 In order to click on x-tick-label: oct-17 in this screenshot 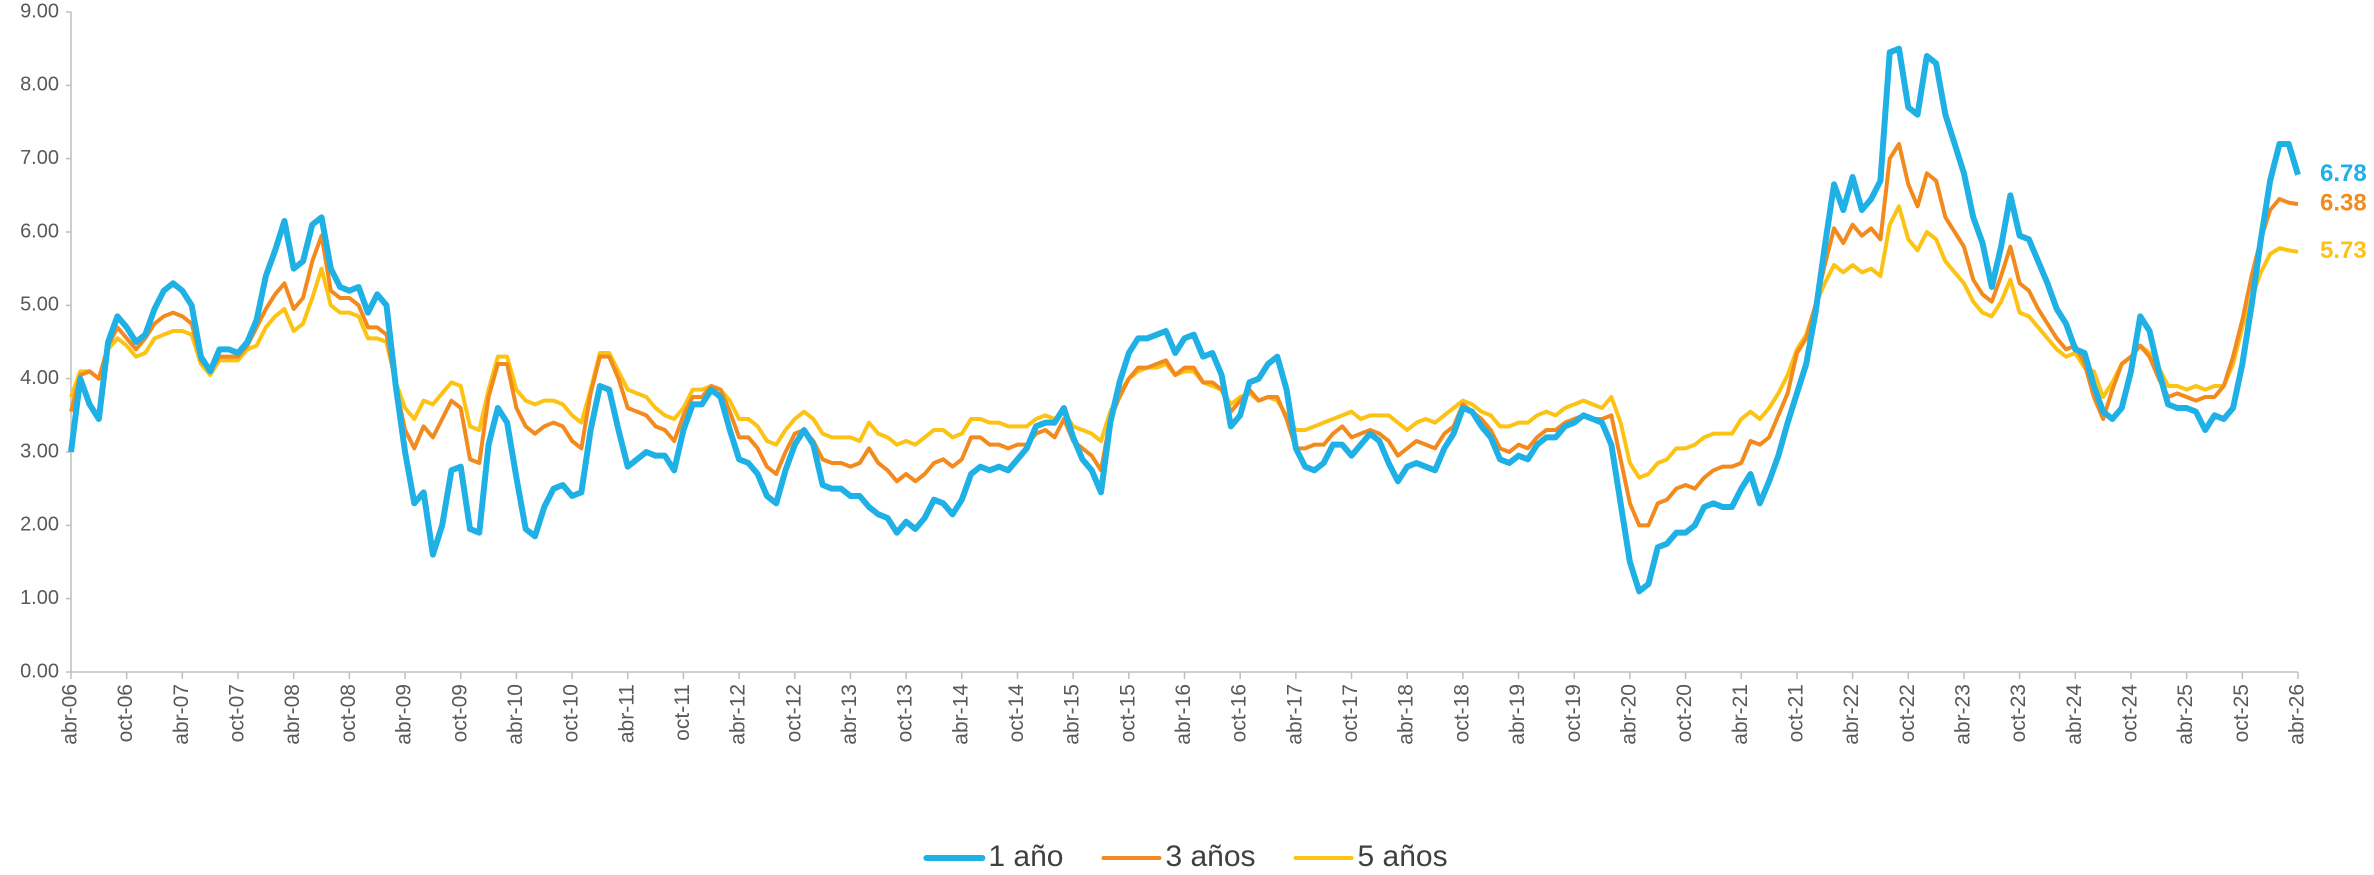, I will do `click(1350, 713)`.